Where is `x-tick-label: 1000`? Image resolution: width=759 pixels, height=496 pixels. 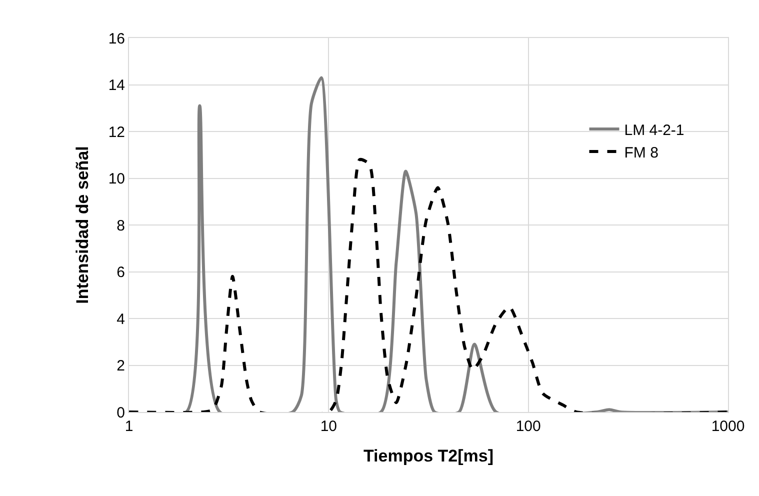 x-tick-label: 1000 is located at coordinates (728, 426).